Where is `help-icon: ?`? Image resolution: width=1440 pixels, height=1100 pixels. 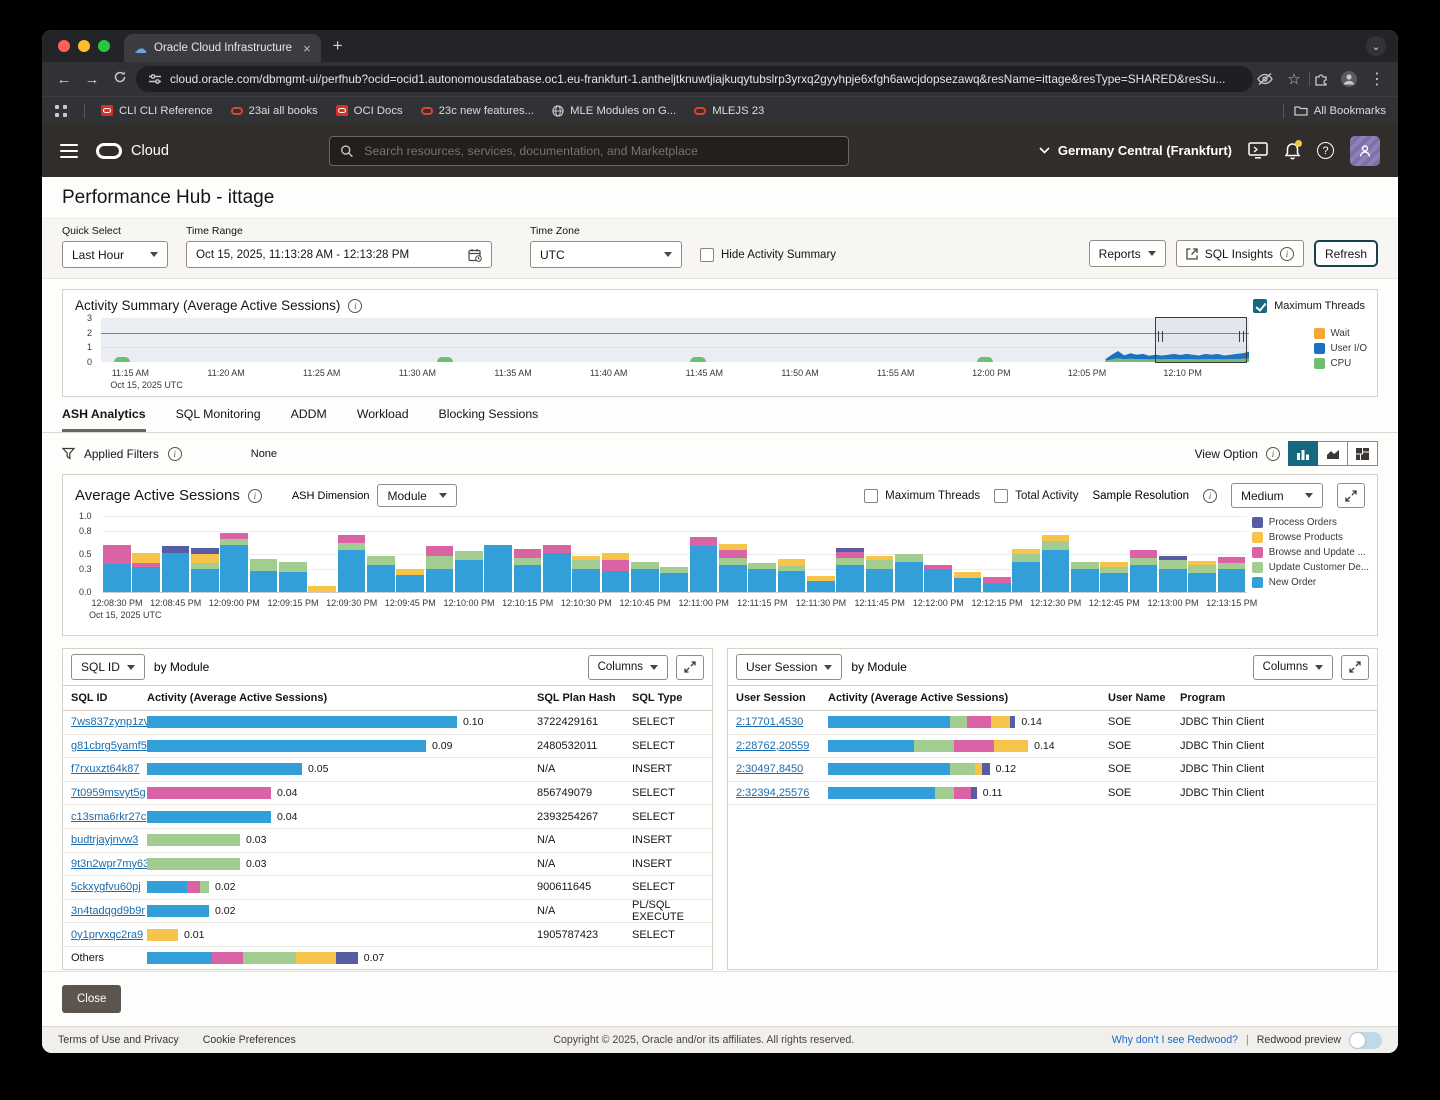 help-icon: ? is located at coordinates (1325, 150).